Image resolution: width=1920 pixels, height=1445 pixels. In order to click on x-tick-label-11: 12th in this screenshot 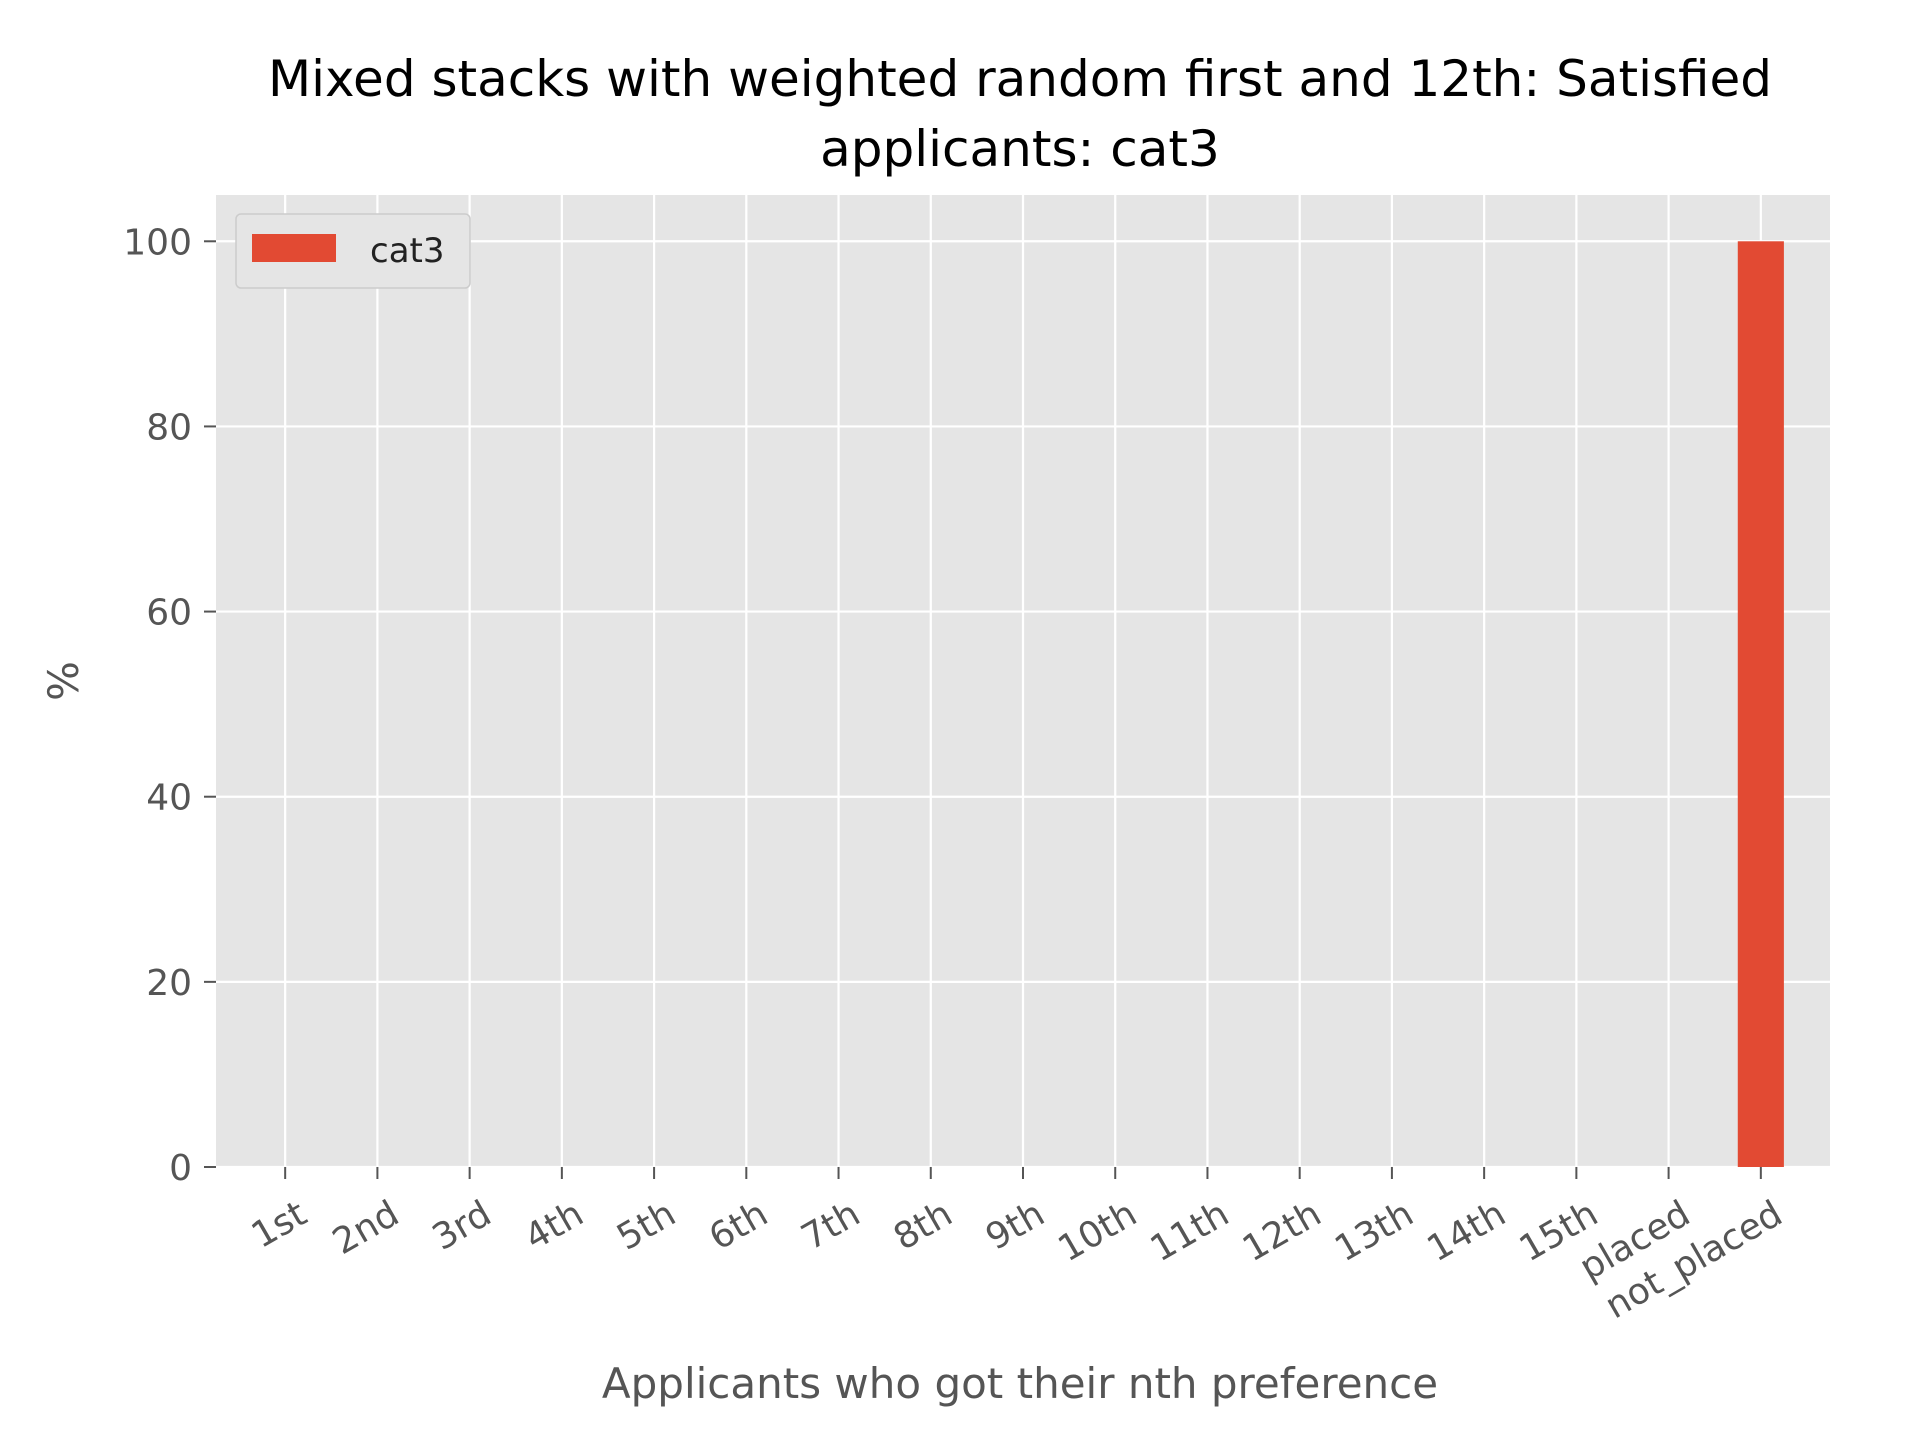, I will do `click(1282, 1231)`.